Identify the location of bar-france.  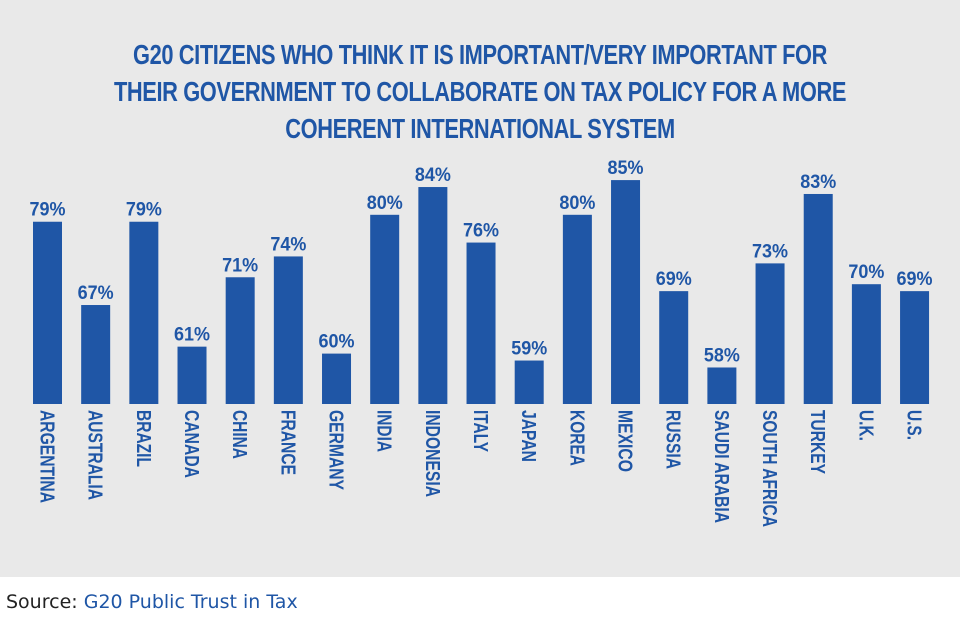
(288, 330).